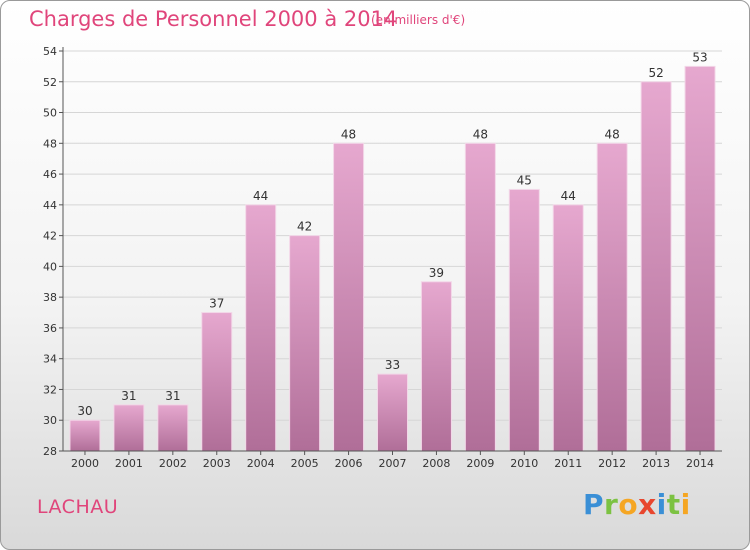  Describe the element at coordinates (50, 297) in the screenshot. I see `y-tick-label: 38` at that location.